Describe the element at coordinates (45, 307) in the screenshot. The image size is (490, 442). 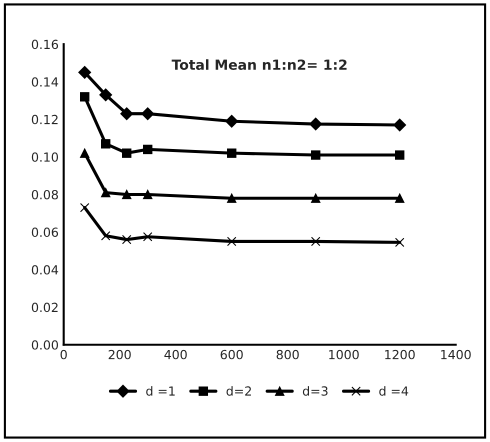
I see `y-tick-label: 0.02` at that location.